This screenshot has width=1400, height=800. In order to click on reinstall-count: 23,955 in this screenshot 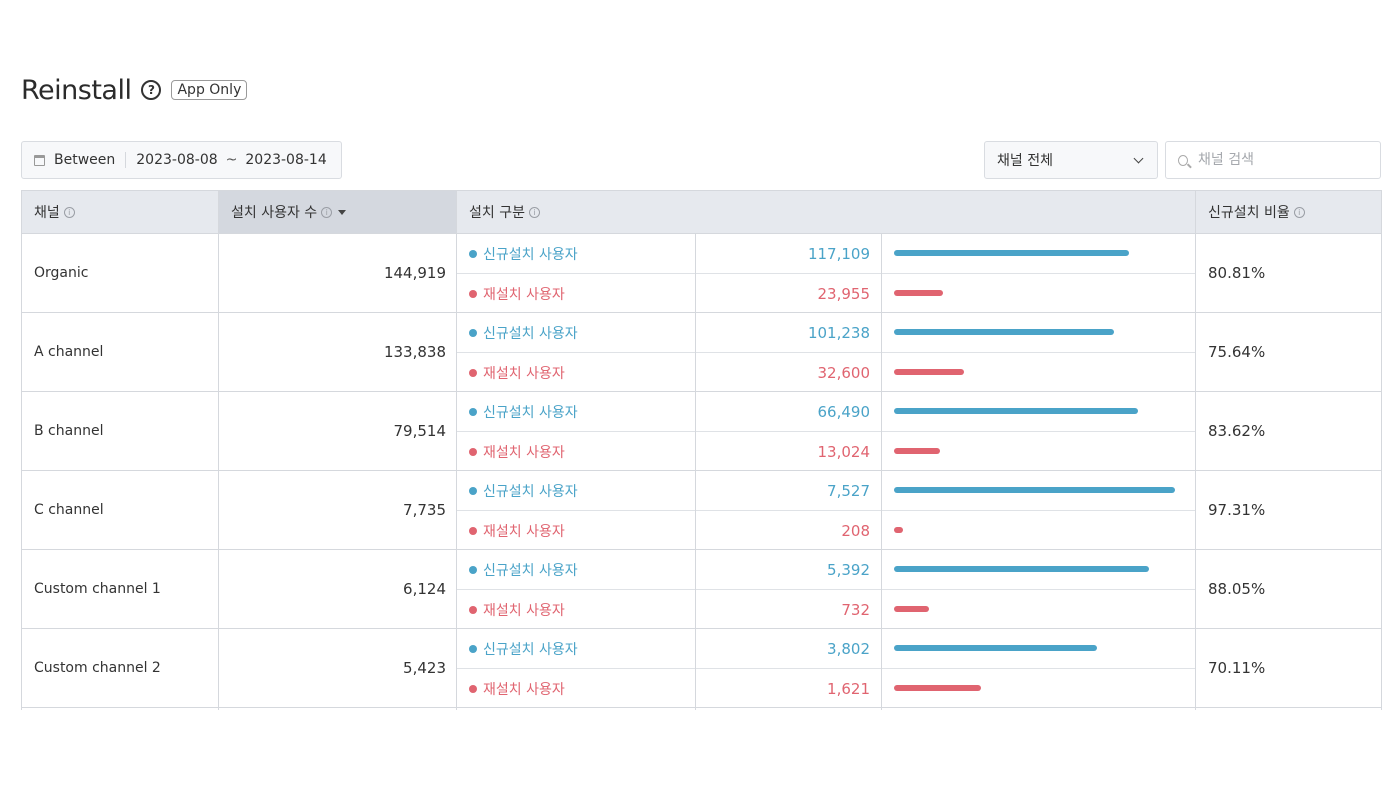, I will do `click(844, 293)`.